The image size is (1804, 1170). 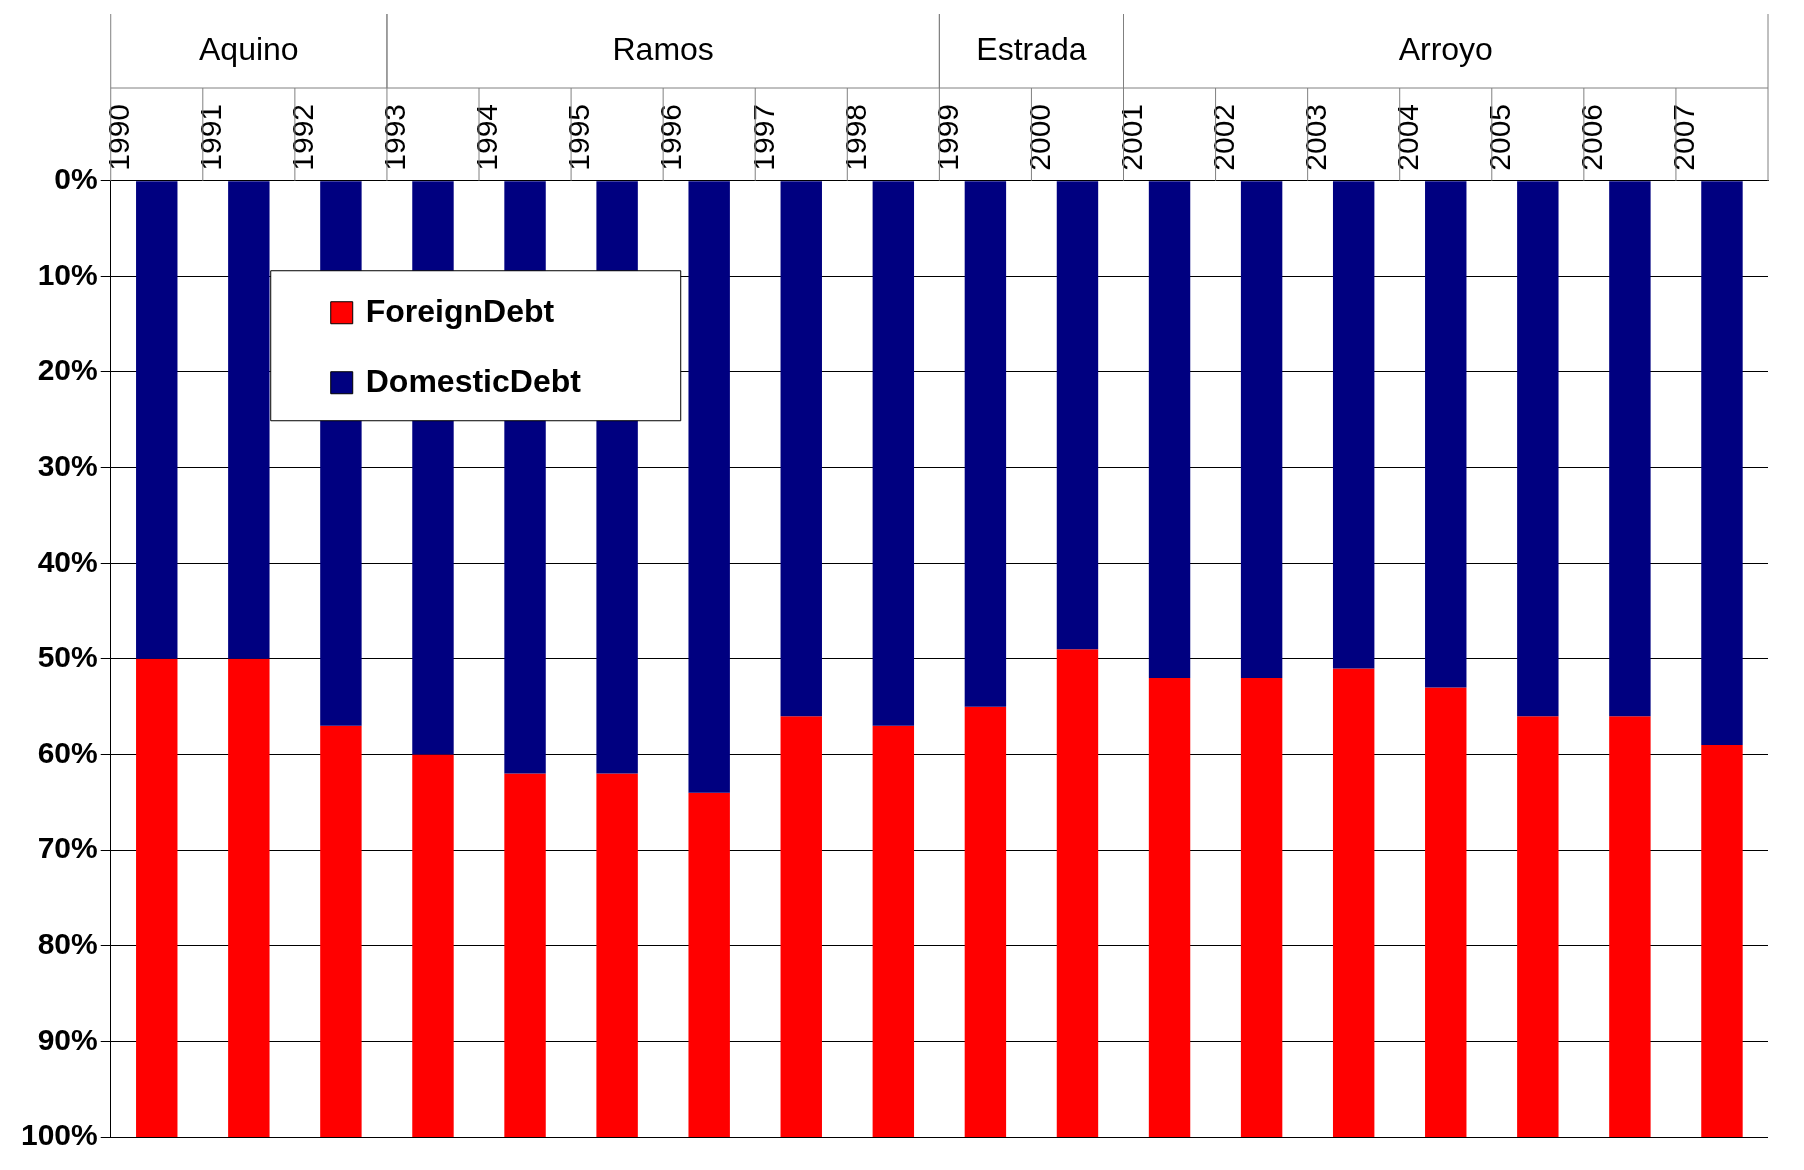 I want to click on y-tick-label: 40%, so click(x=67, y=561).